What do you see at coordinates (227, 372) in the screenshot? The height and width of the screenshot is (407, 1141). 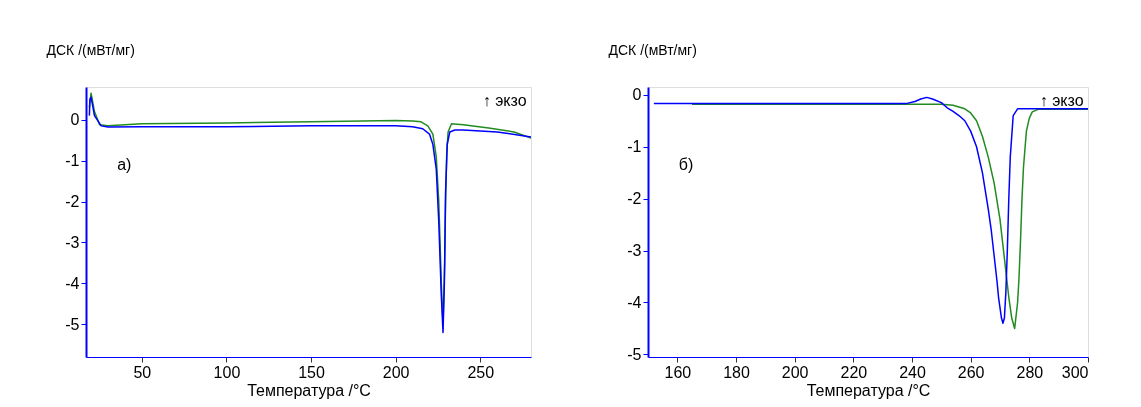 I see `x-tick-label: 100` at bounding box center [227, 372].